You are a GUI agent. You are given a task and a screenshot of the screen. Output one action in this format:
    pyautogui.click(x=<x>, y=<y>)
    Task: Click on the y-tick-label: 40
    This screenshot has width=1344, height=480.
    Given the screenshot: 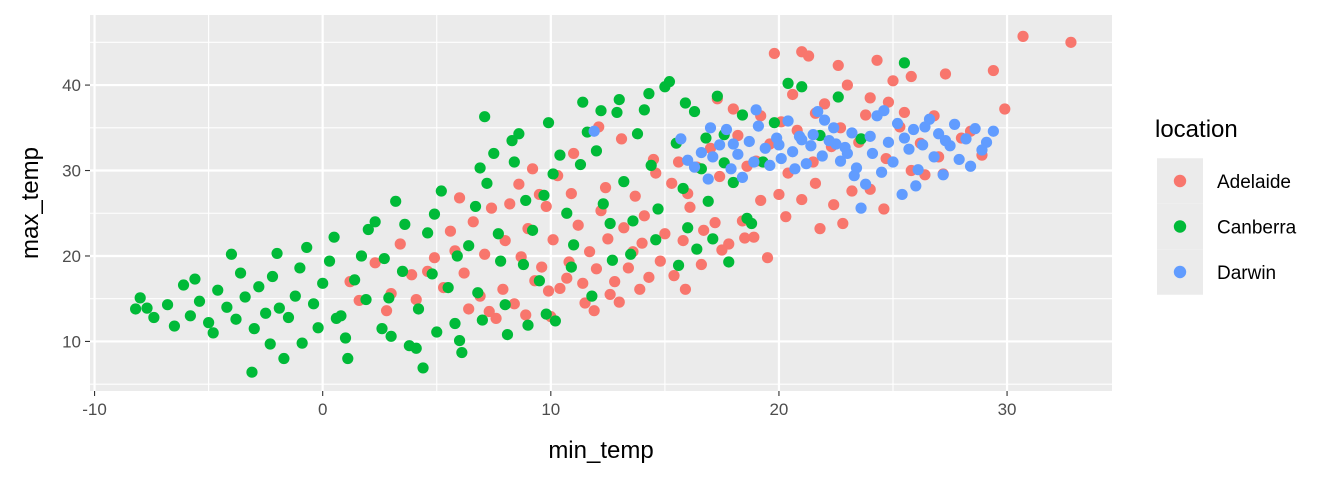 What is the action you would take?
    pyautogui.click(x=71, y=85)
    